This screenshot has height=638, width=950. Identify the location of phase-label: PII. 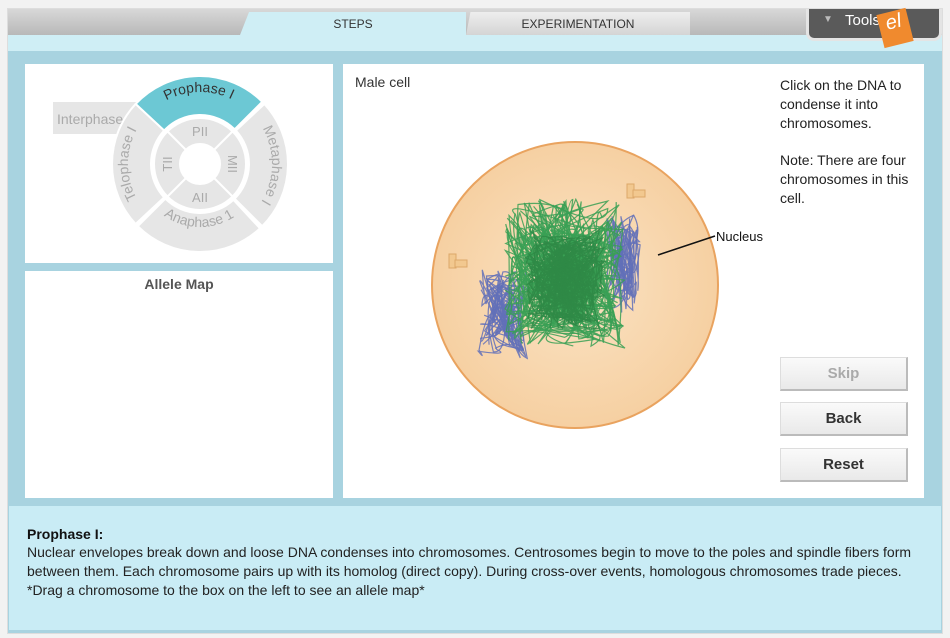
(200, 131).